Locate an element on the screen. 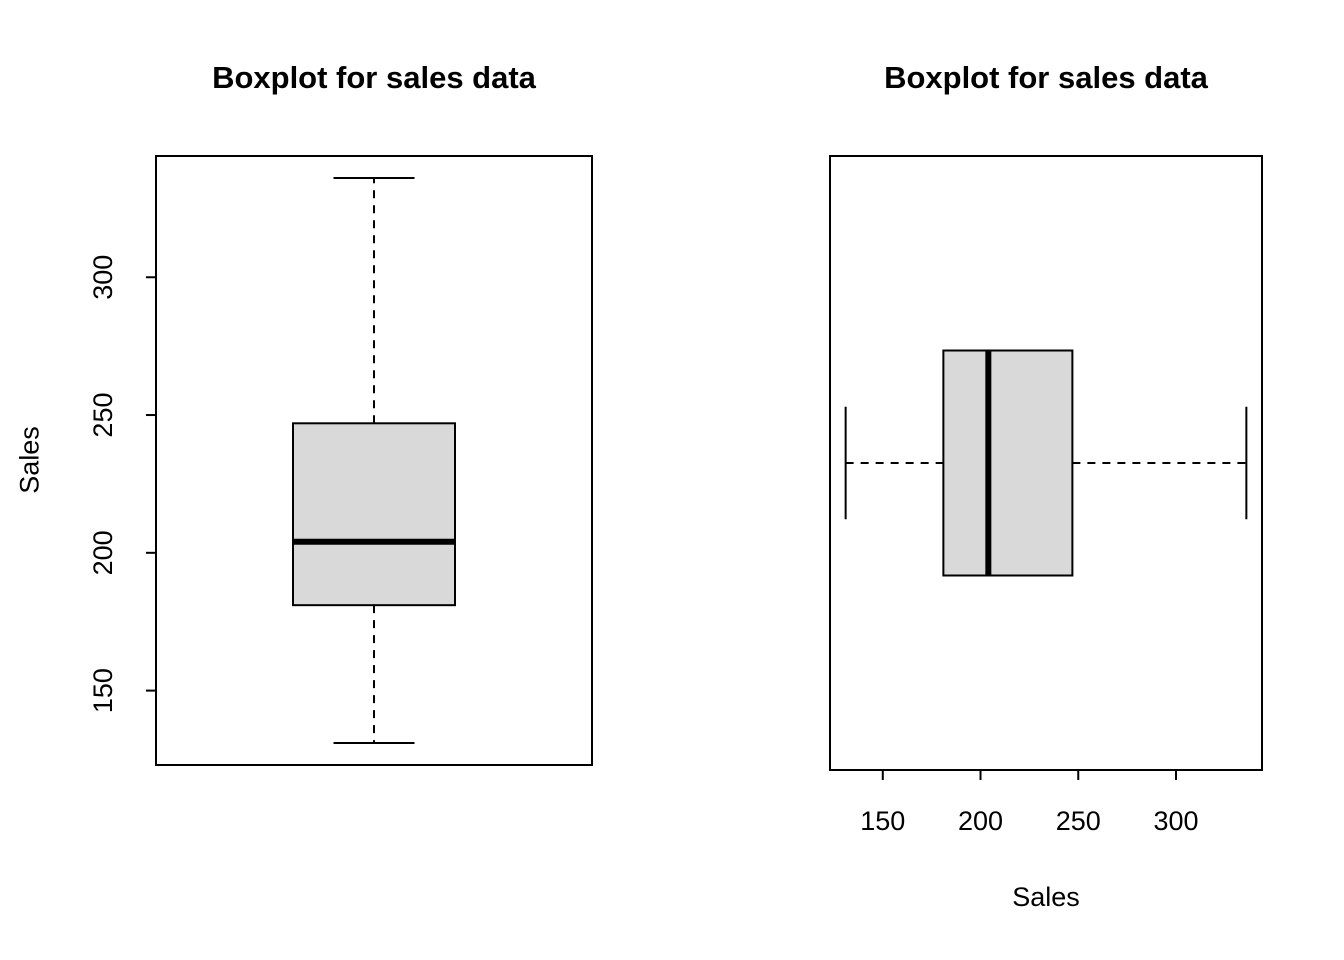  chart-title-left: Boxplot for sales data is located at coordinates (374, 77).